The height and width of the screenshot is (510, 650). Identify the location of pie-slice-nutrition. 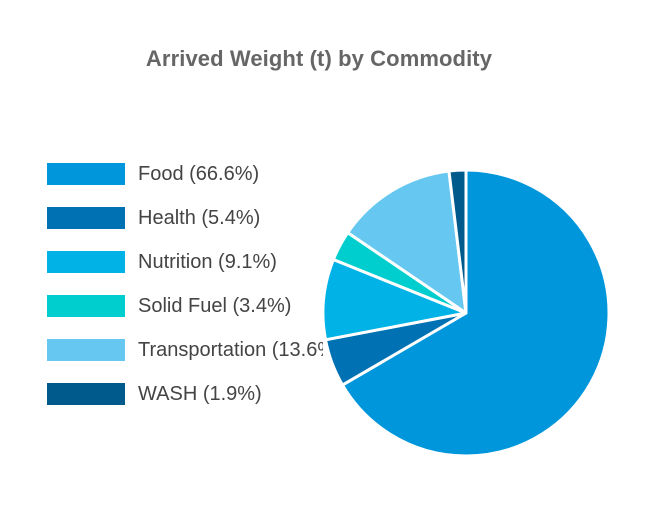
(394, 300).